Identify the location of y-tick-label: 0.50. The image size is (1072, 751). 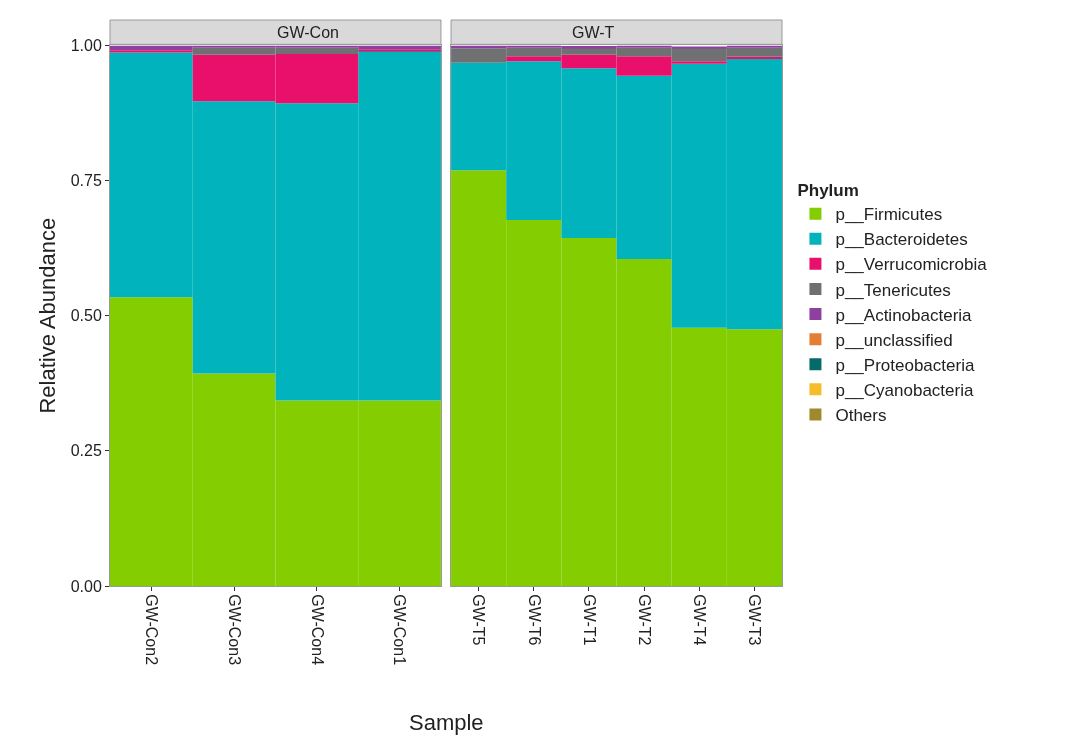
(86, 316).